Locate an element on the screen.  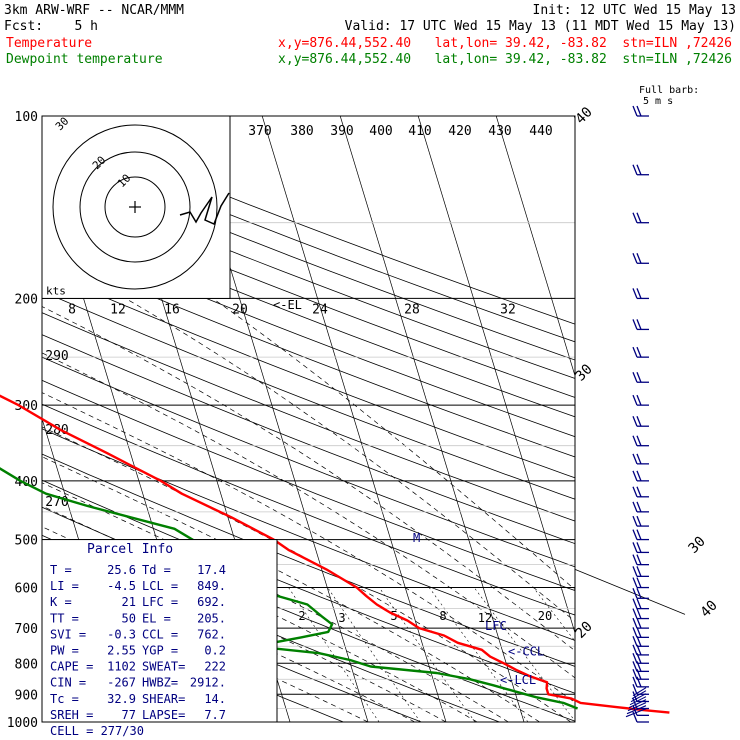
parcel-row-key2: LAPSE= is located at coordinates (163, 715).